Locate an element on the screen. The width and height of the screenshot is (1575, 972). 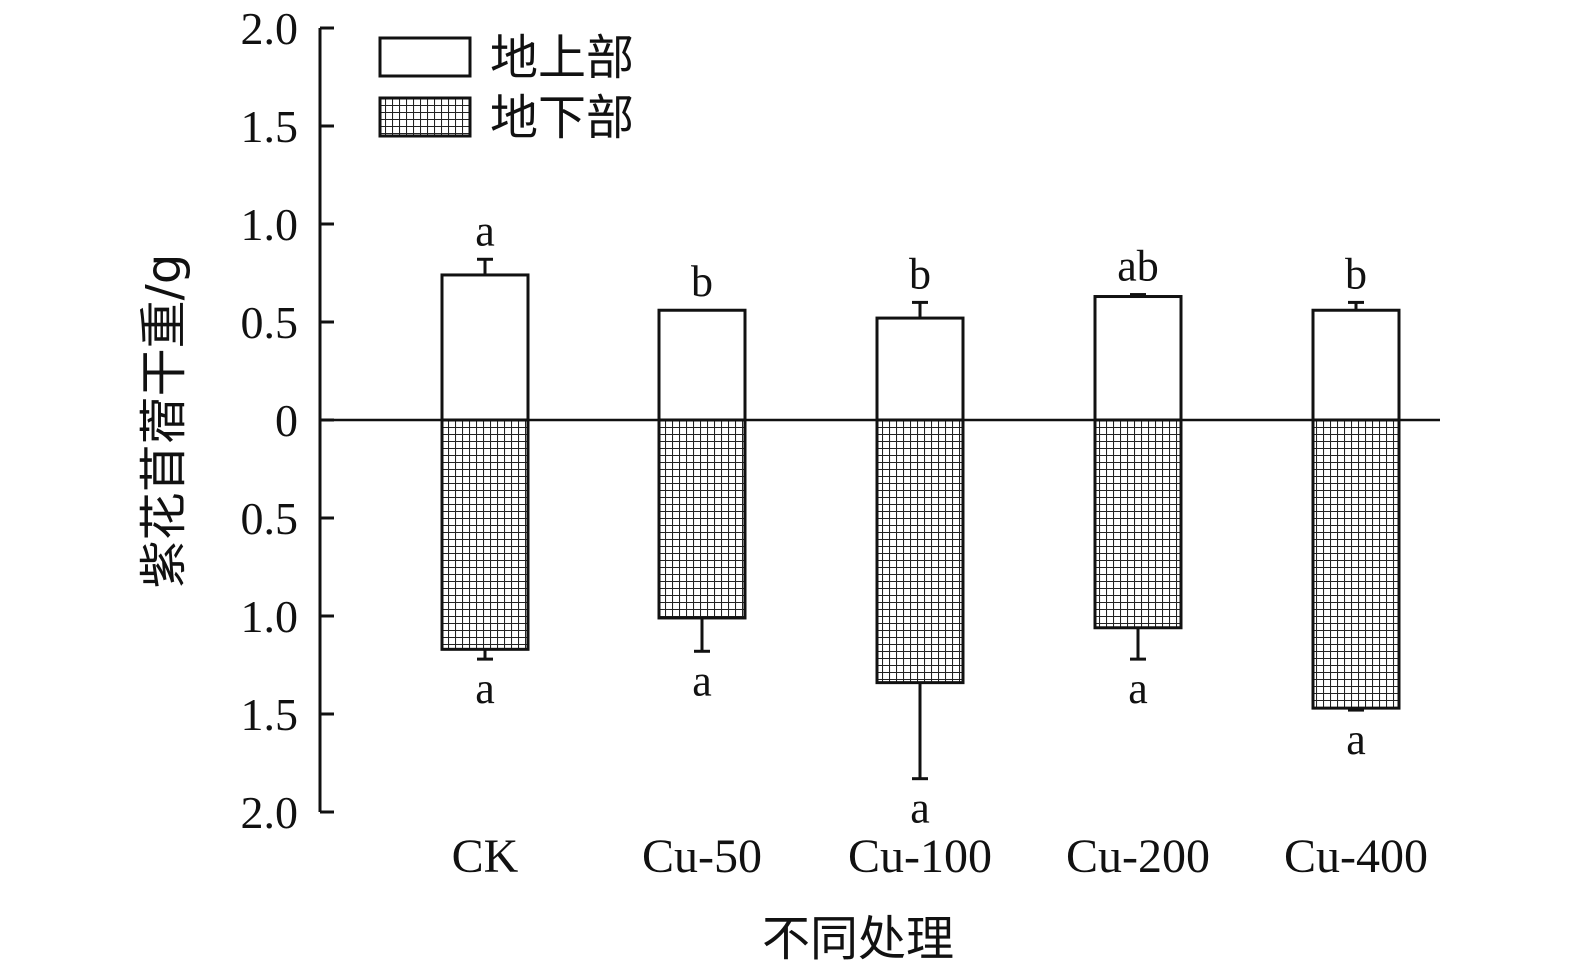
y-axis-title: 紫花苜蓿干重/g is located at coordinates (164, 421).